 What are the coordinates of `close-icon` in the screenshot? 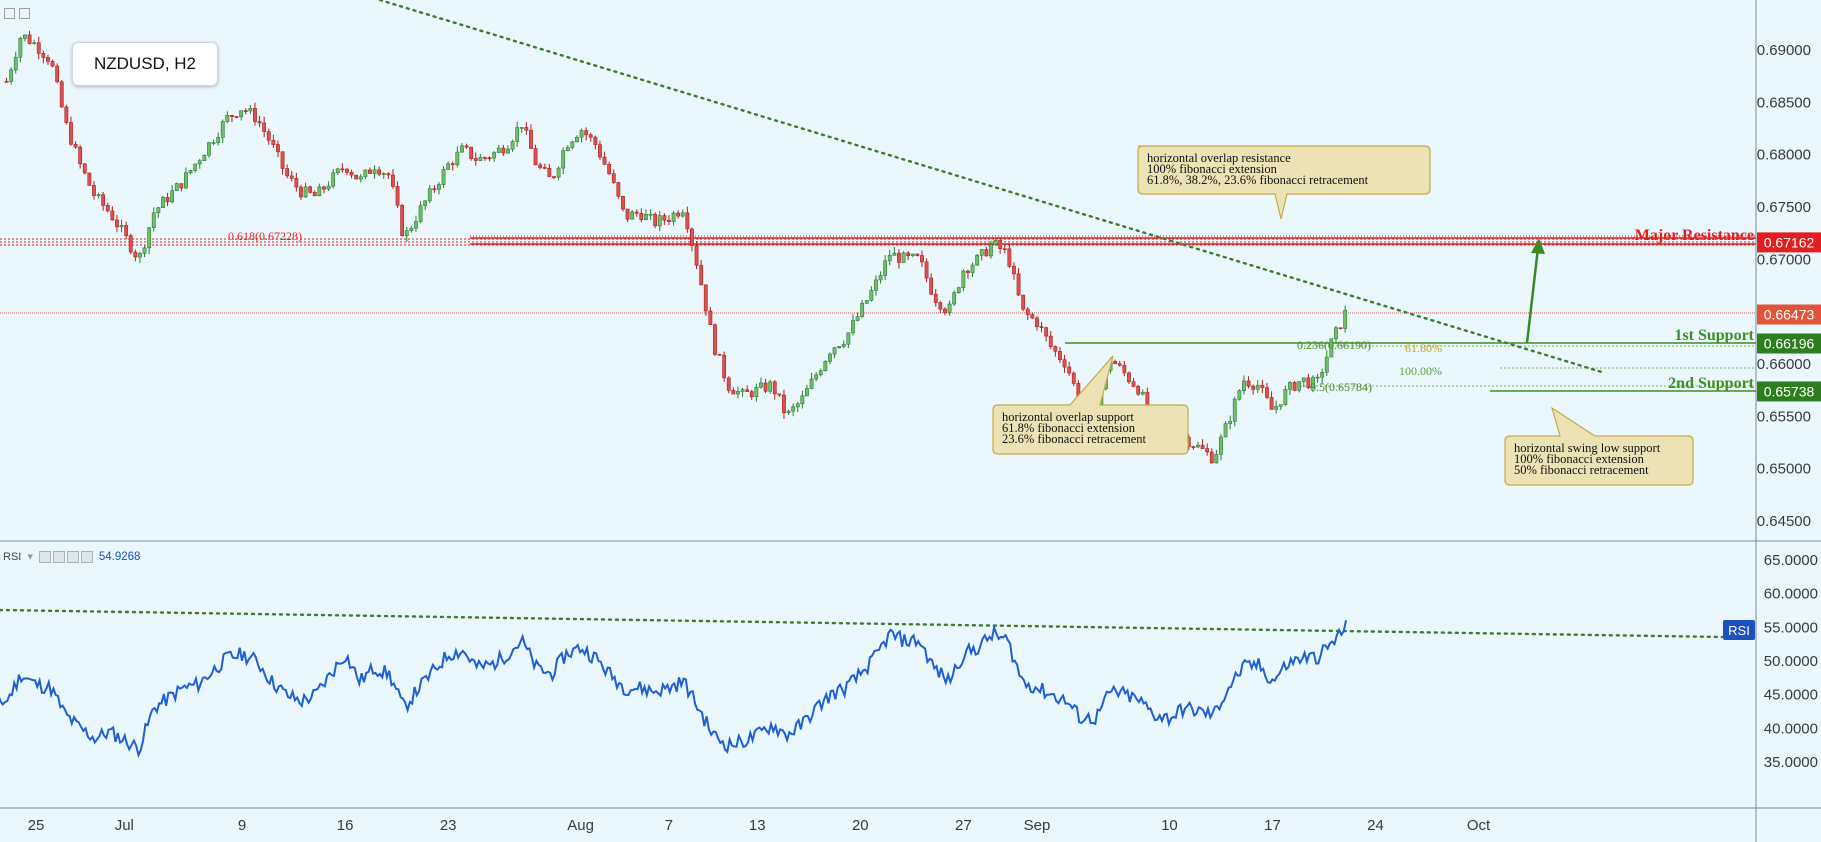 It's located at (86, 556).